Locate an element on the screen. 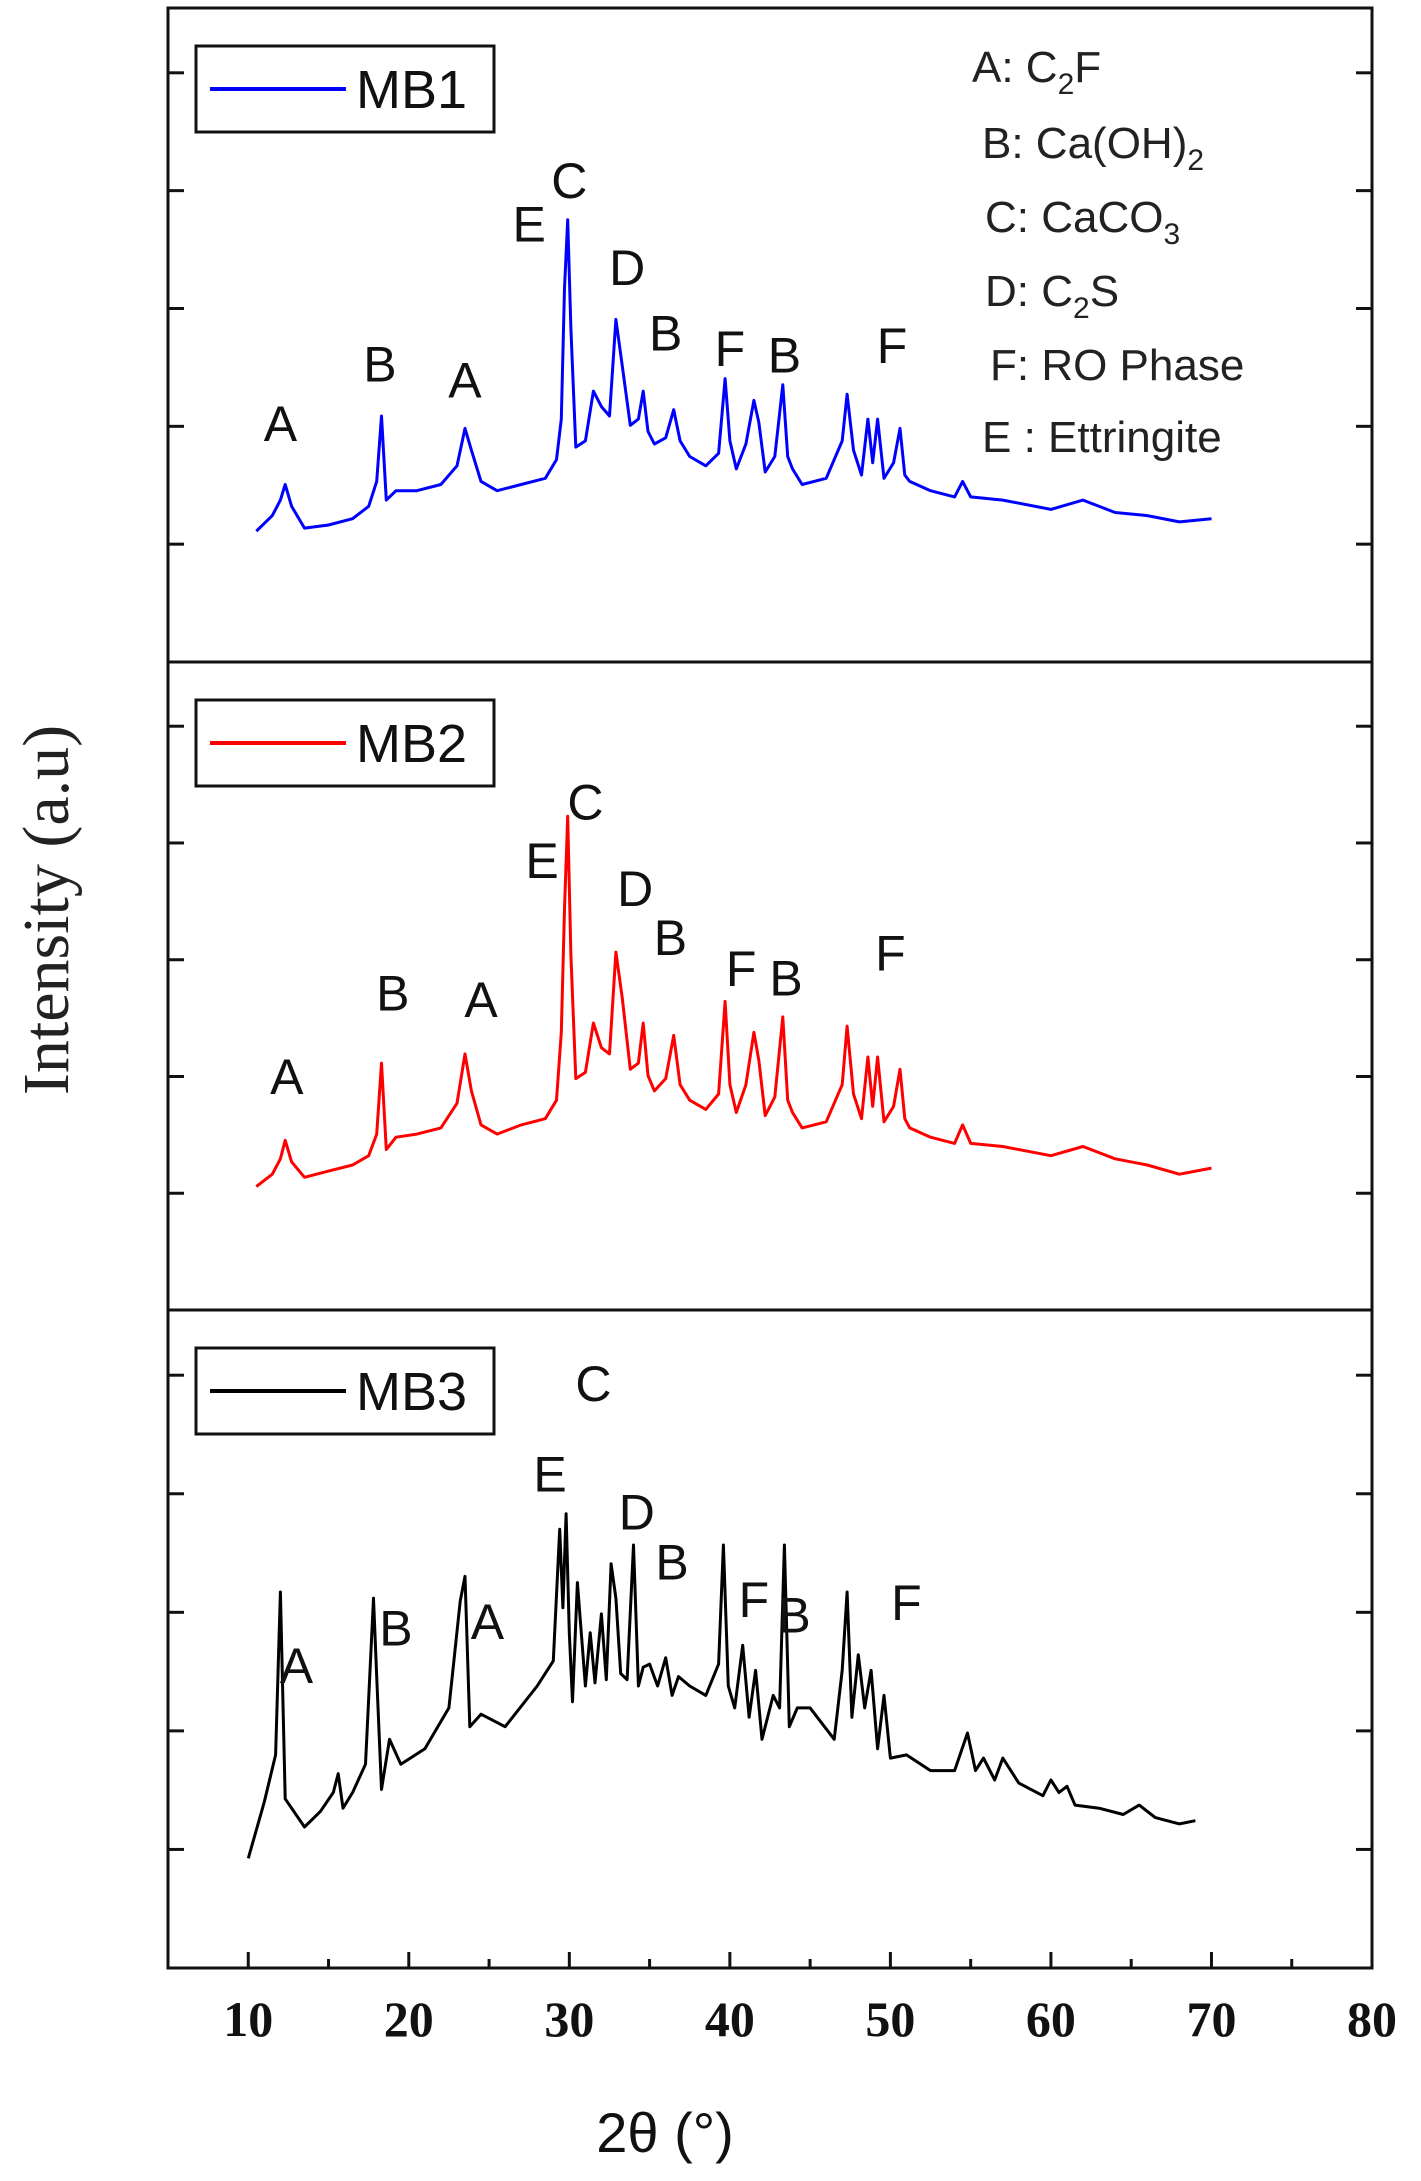 The image size is (1421, 2181). phase-key-e: E : Ettringite is located at coordinates (1102, 437).